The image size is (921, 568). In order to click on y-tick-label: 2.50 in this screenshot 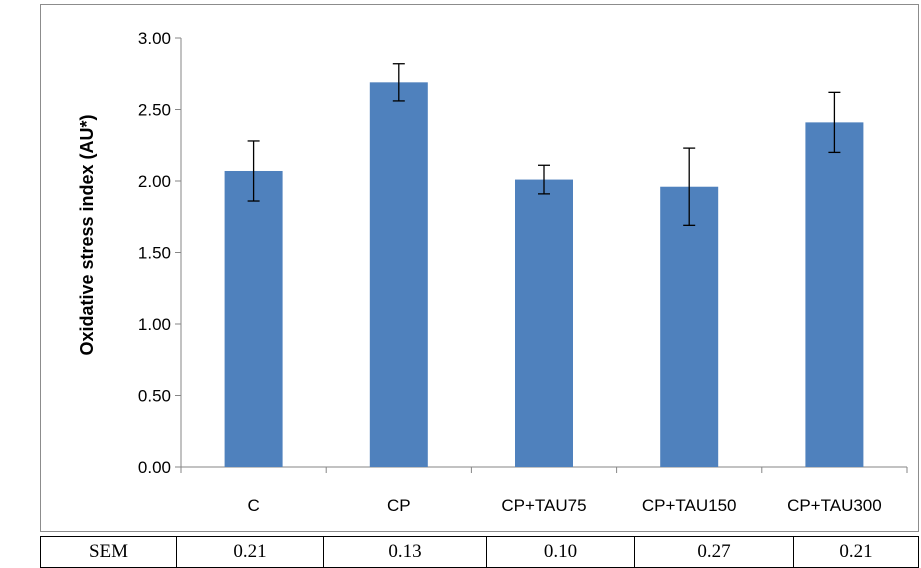, I will do `click(154, 110)`.